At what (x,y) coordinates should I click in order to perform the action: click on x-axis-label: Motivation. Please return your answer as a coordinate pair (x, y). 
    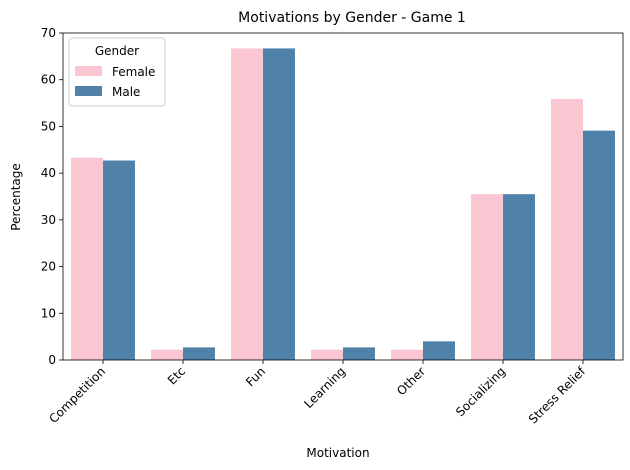
    Looking at the image, I should click on (337, 453).